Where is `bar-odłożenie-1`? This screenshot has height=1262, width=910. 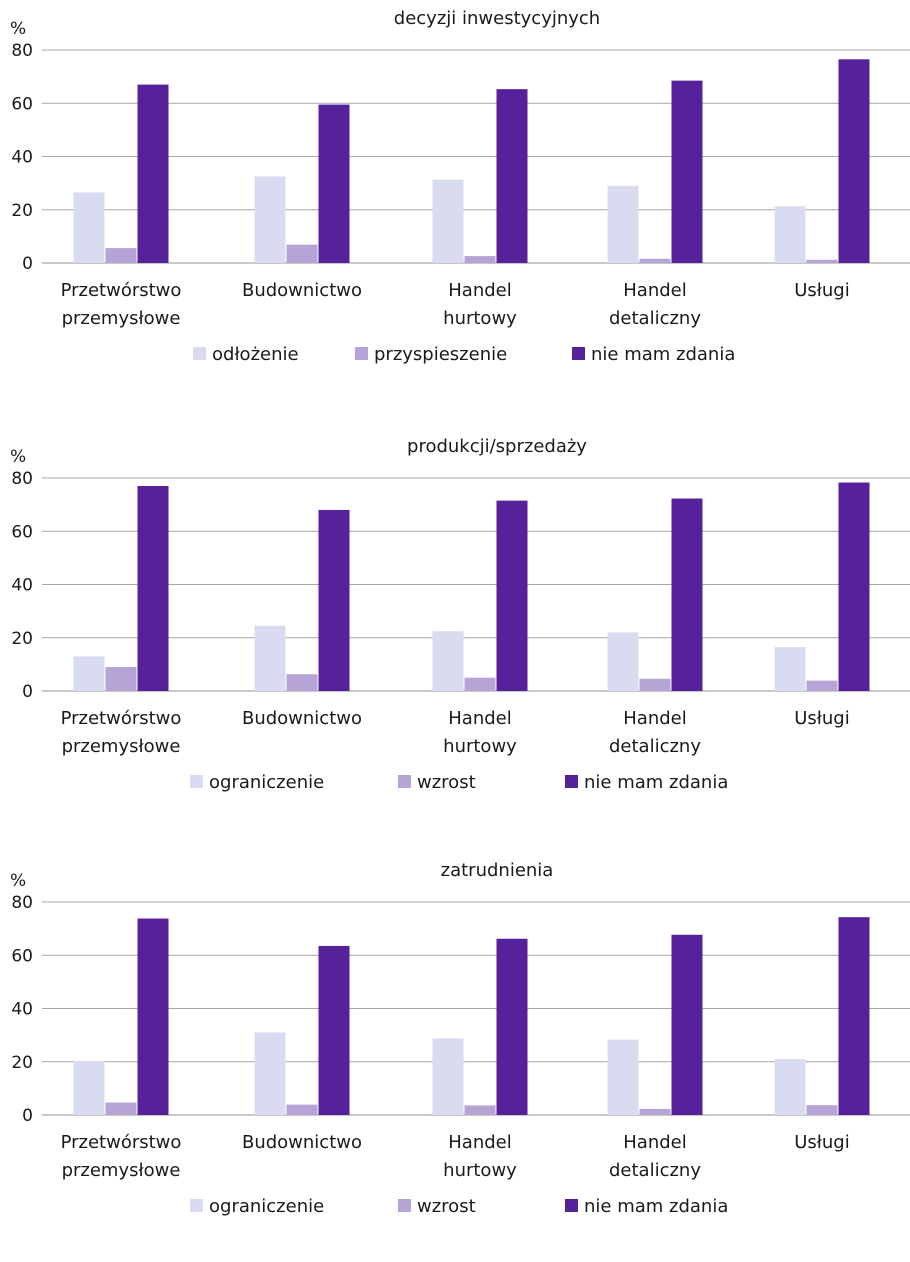 bar-odłożenie-1 is located at coordinates (89, 227).